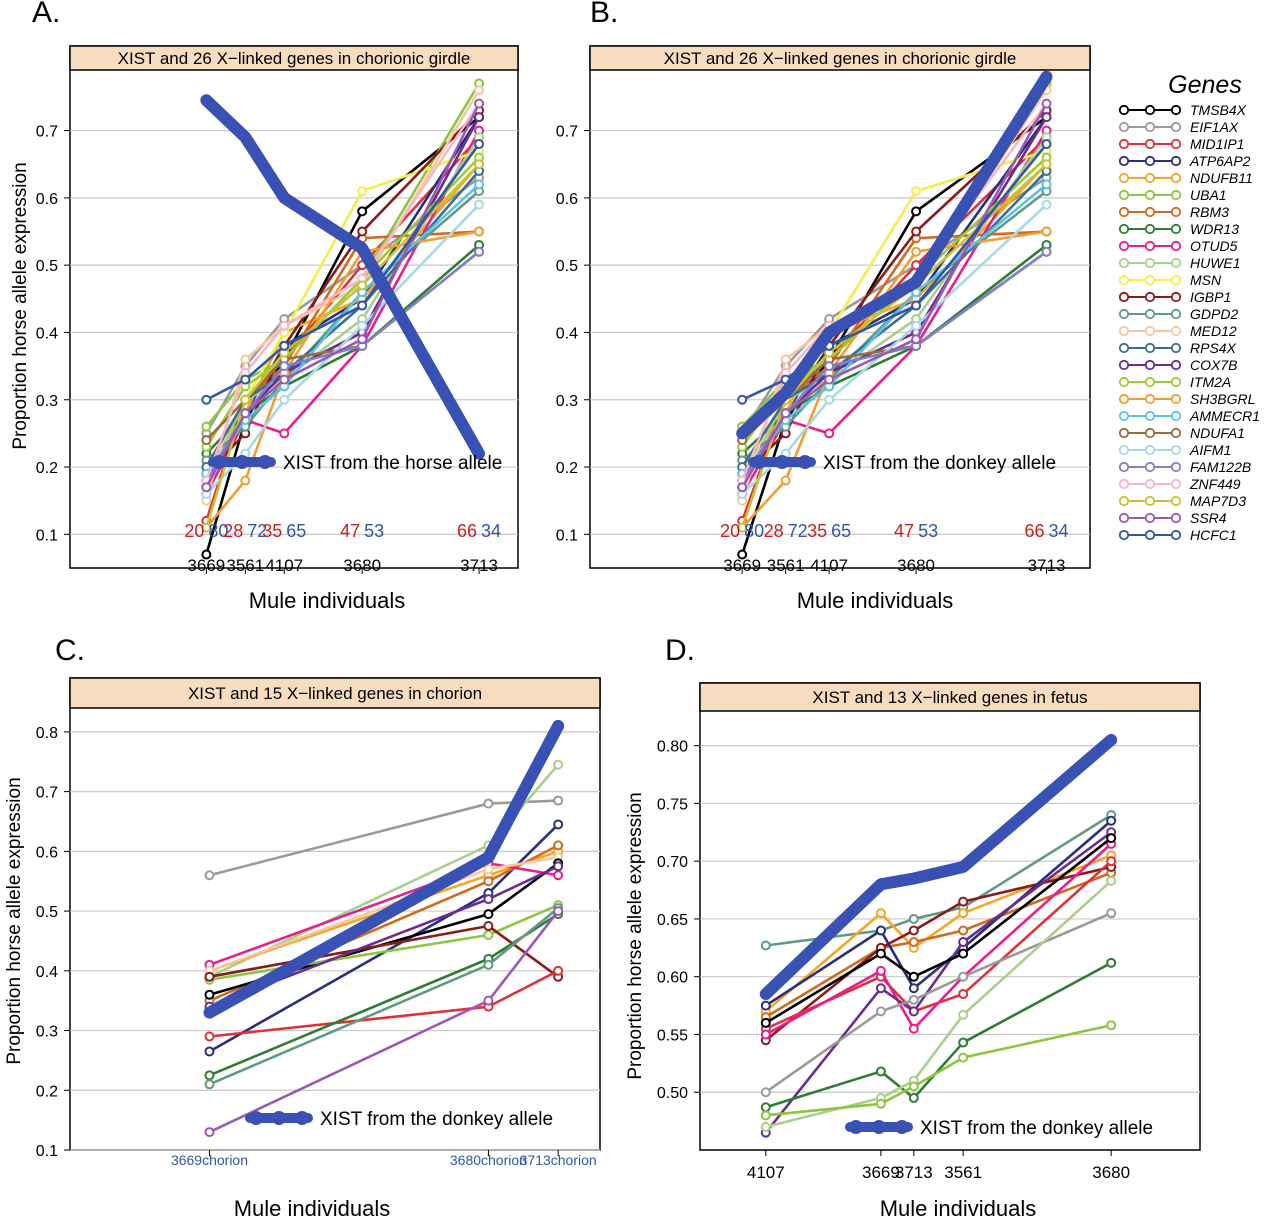  I want to click on y-tick-label: 0.3, so click(47, 1032).